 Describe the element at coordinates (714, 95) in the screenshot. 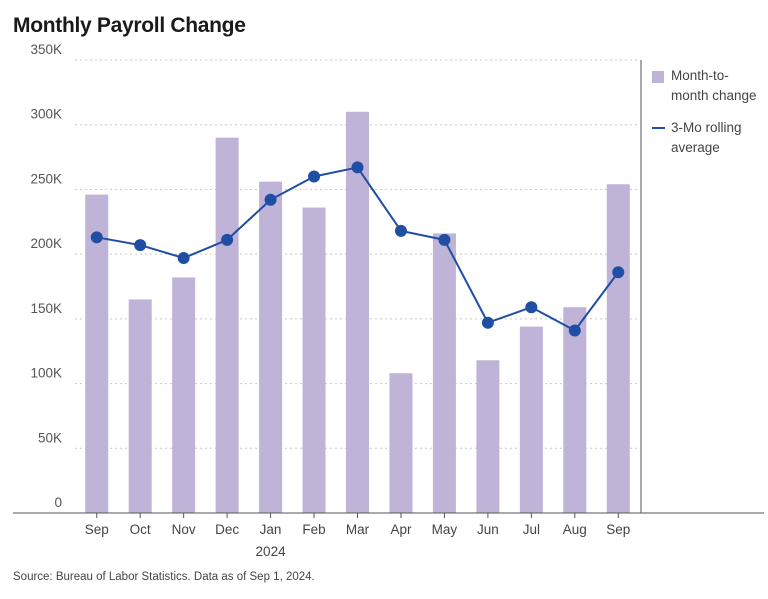

I see `legend-label-line: month change` at that location.